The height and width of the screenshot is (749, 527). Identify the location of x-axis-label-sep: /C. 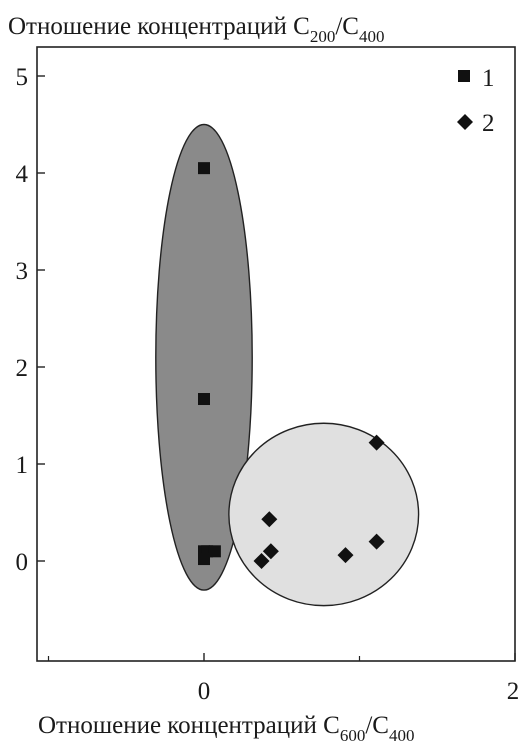
(377, 725).